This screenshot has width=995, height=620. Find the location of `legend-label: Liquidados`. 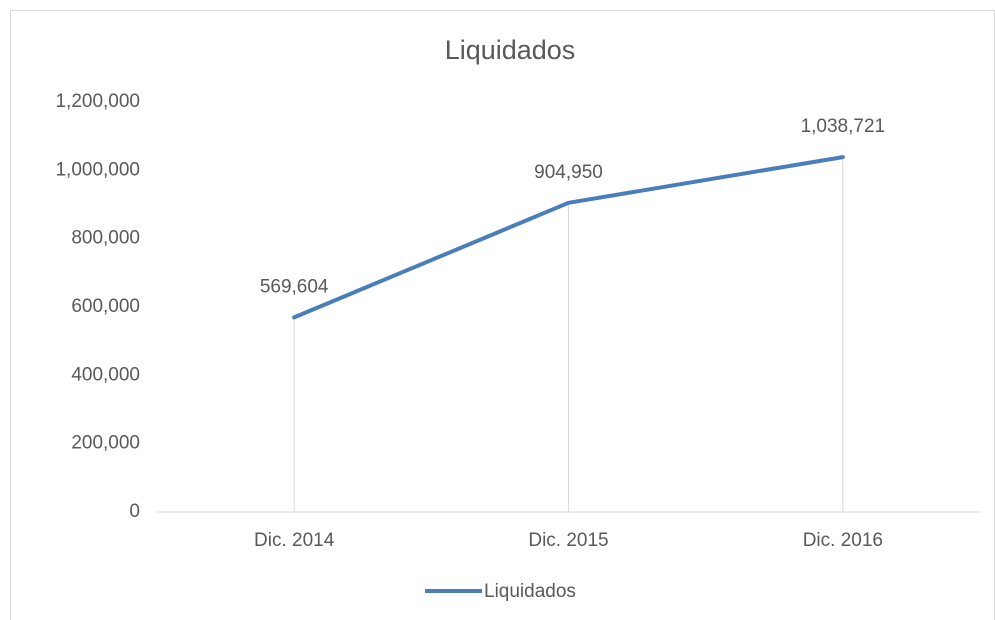

legend-label: Liquidados is located at coordinates (530, 591).